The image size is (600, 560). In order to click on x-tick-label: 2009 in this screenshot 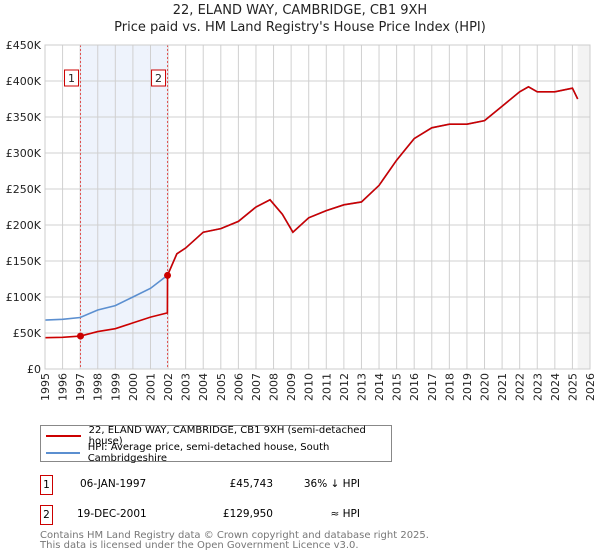, I will do `click(291, 387)`.